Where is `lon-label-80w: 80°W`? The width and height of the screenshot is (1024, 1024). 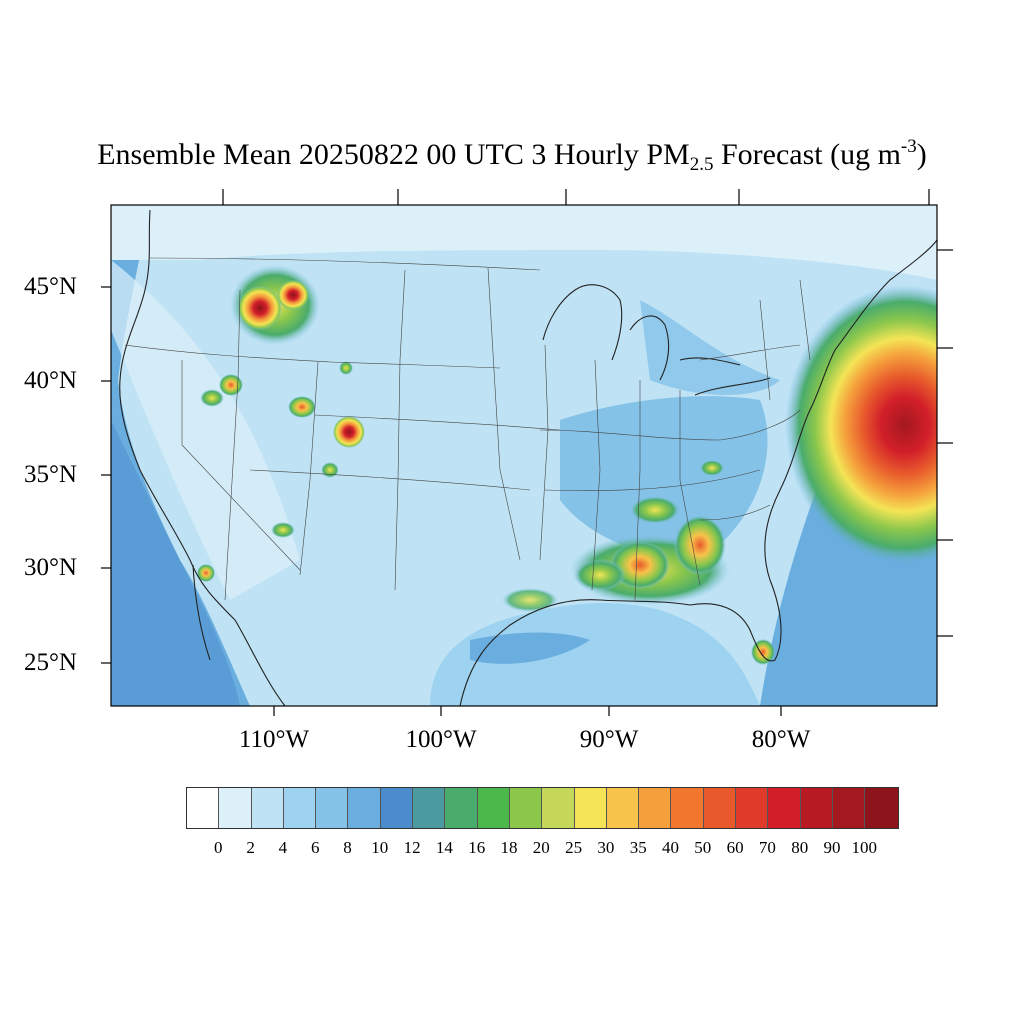 lon-label-80w: 80°W is located at coordinates (781, 739).